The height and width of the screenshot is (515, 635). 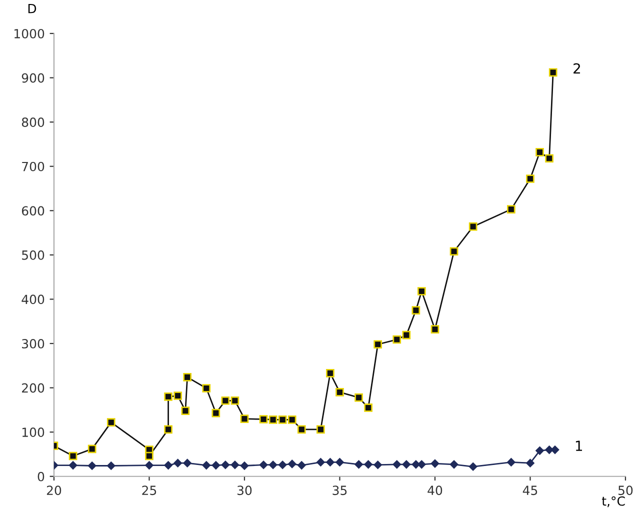 What do you see at coordinates (435, 491) in the screenshot?
I see `x-tick-label: 40` at bounding box center [435, 491].